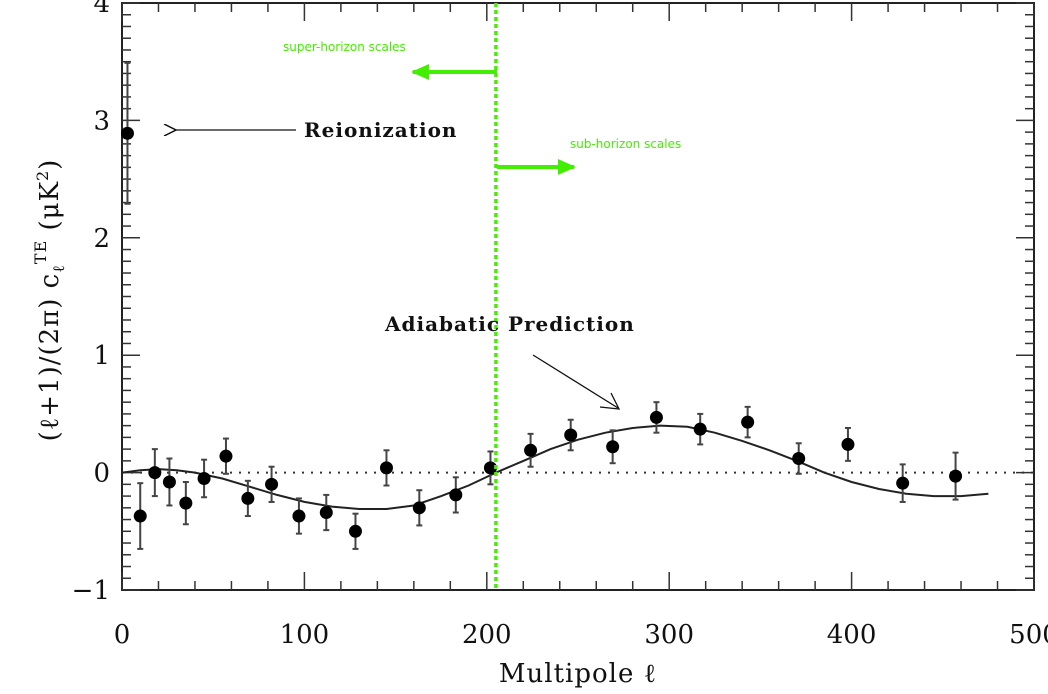  I want to click on adiabatic-prediction-curve, so click(555, 467).